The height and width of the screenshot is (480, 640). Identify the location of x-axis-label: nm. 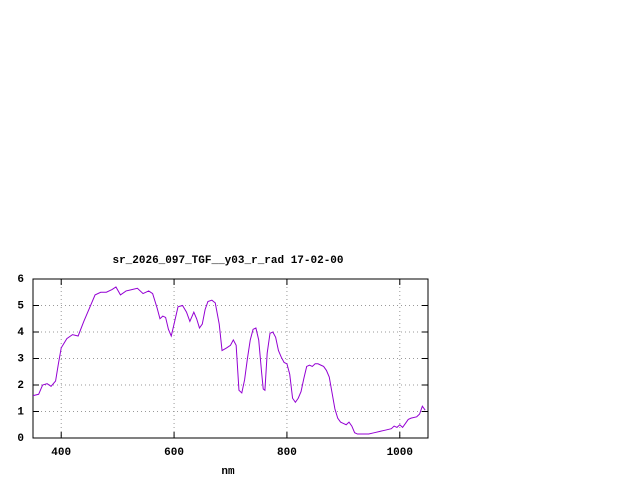
(228, 472).